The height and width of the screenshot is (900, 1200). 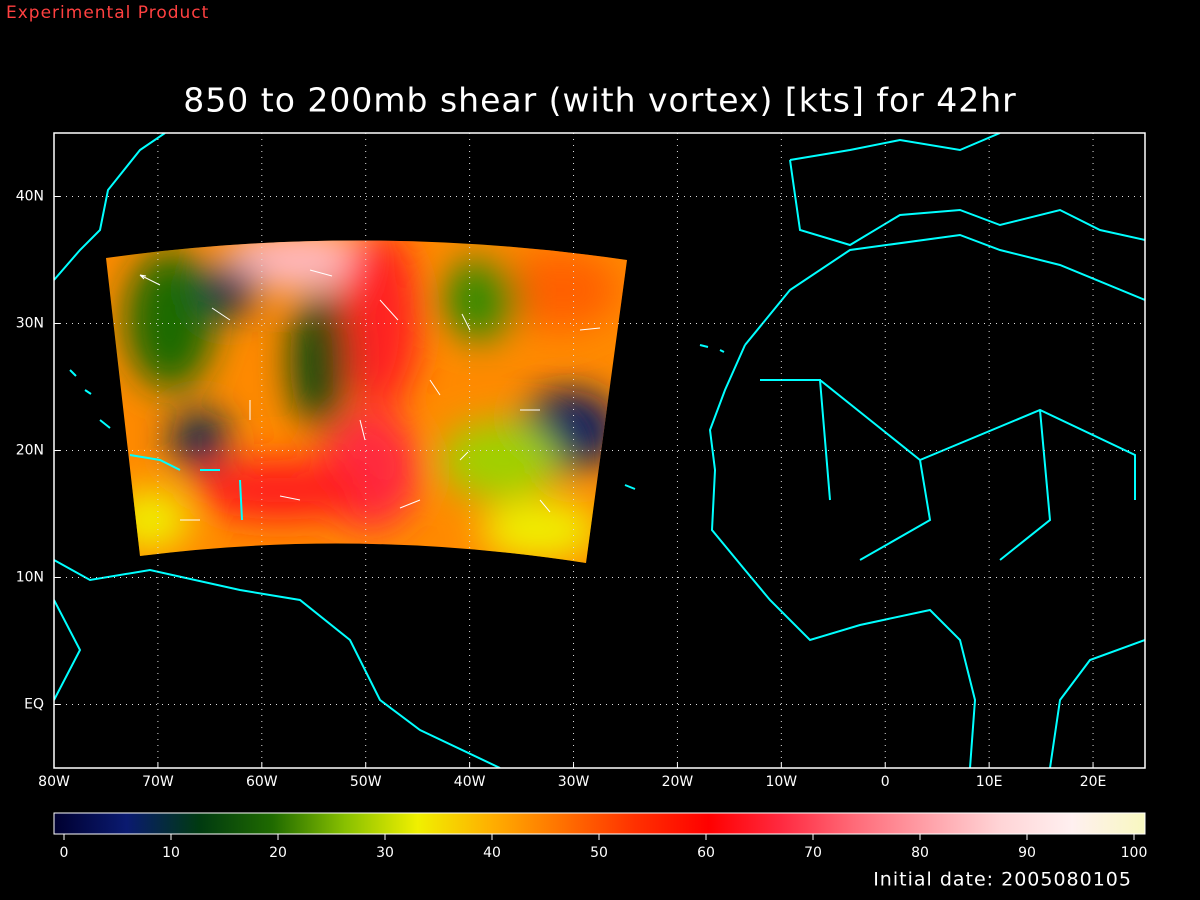 What do you see at coordinates (34, 705) in the screenshot?
I see `y-tick-label: EQ` at bounding box center [34, 705].